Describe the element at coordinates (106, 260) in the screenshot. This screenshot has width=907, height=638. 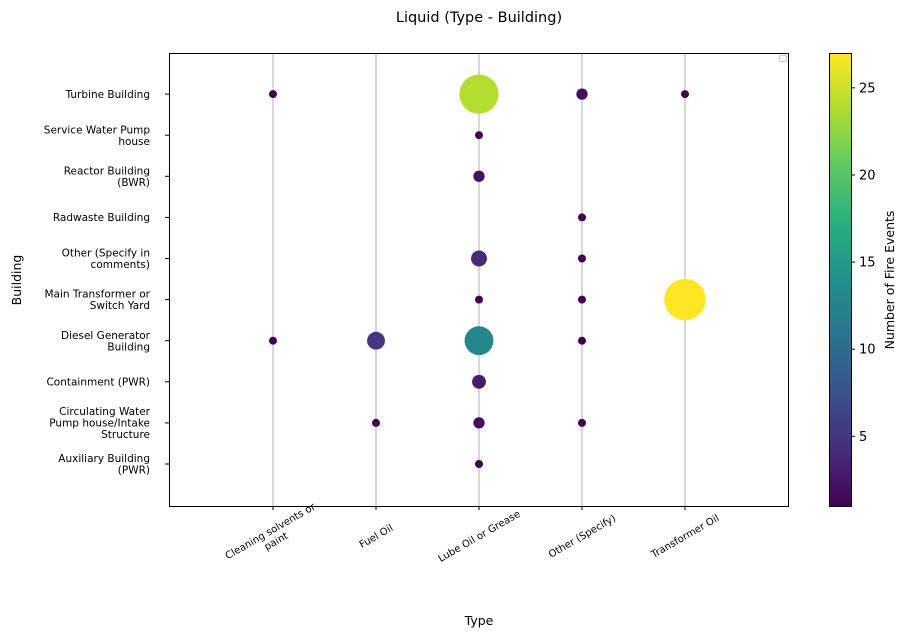
I see `y-tick-label: Other (Specify in comments)` at that location.